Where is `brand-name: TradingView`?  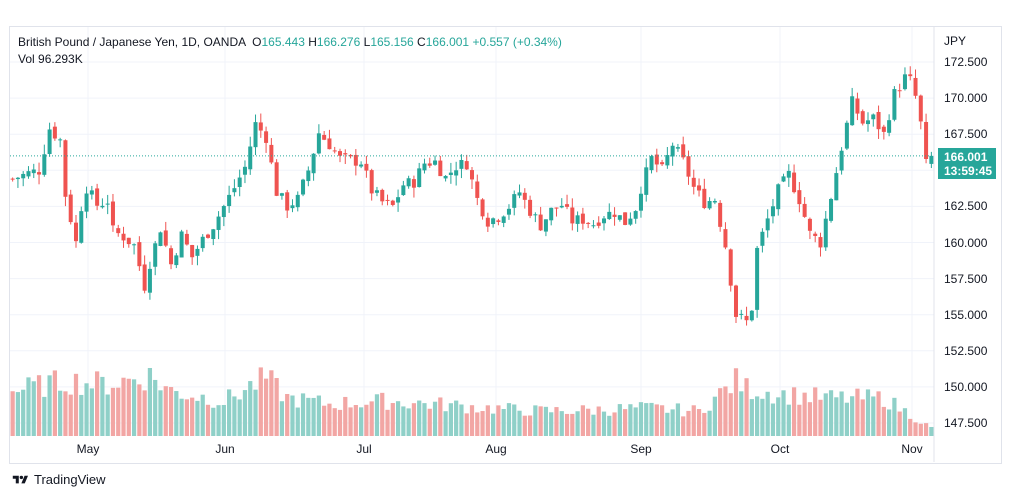
brand-name: TradingView is located at coordinates (70, 479).